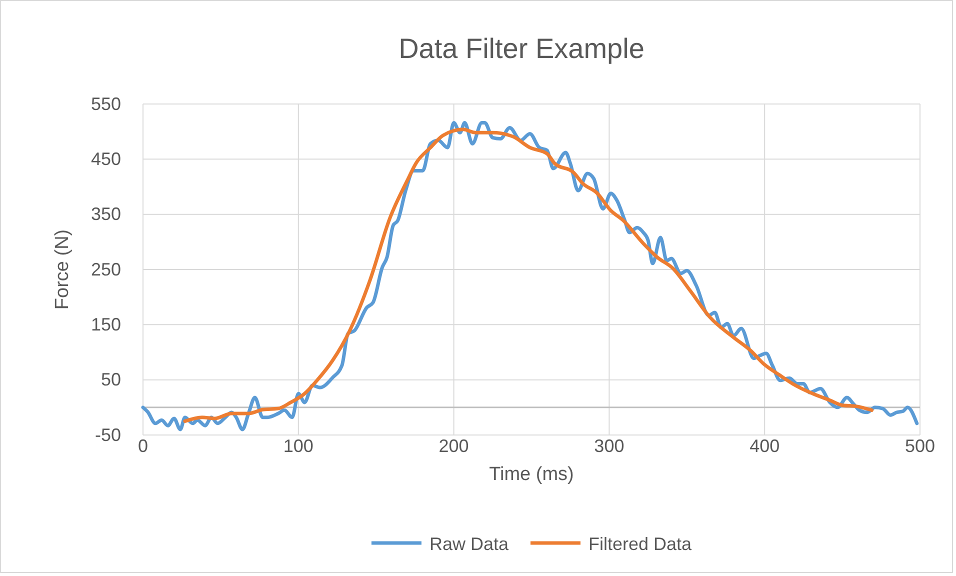 This screenshot has height=576, width=956. What do you see at coordinates (105, 104) in the screenshot?
I see `y-tick-label: 550` at bounding box center [105, 104].